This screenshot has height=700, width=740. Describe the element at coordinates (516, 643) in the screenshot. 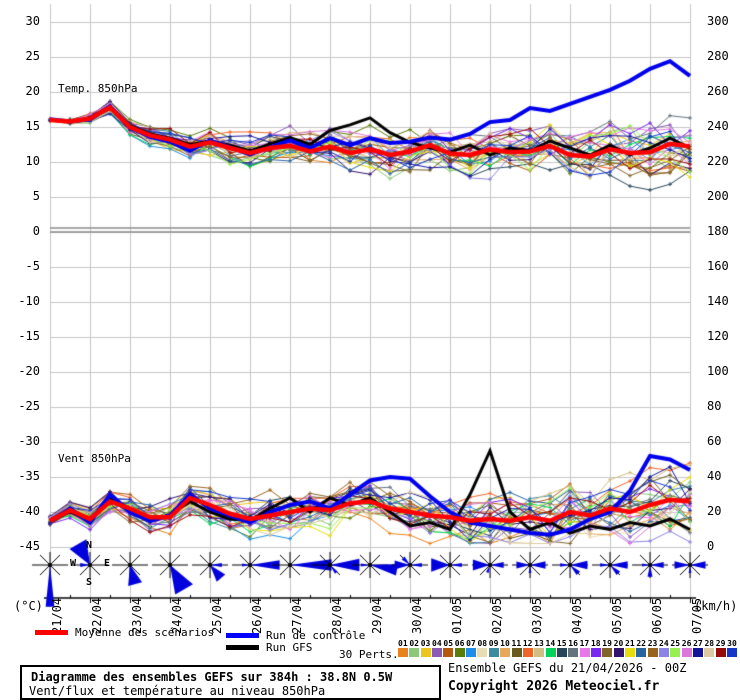

I see `pert-number-label: 11` at that location.